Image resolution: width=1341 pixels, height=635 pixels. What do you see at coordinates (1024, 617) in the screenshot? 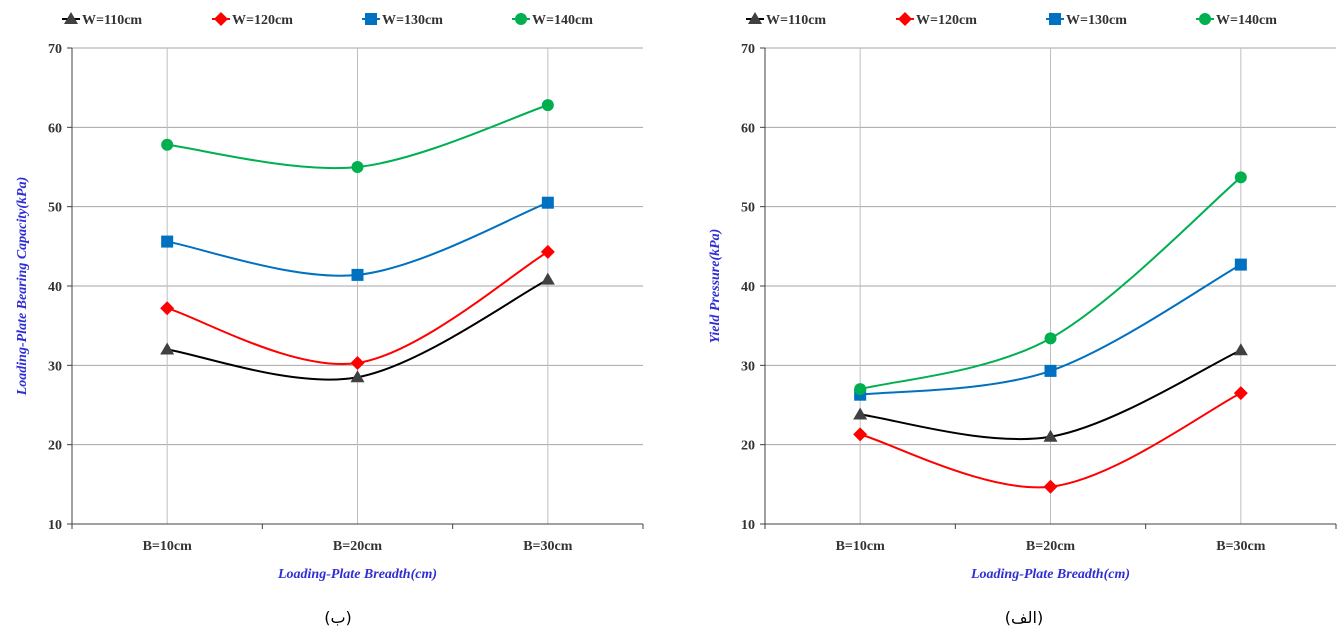
I see `chart-right-caption: (الف)` at bounding box center [1024, 617].